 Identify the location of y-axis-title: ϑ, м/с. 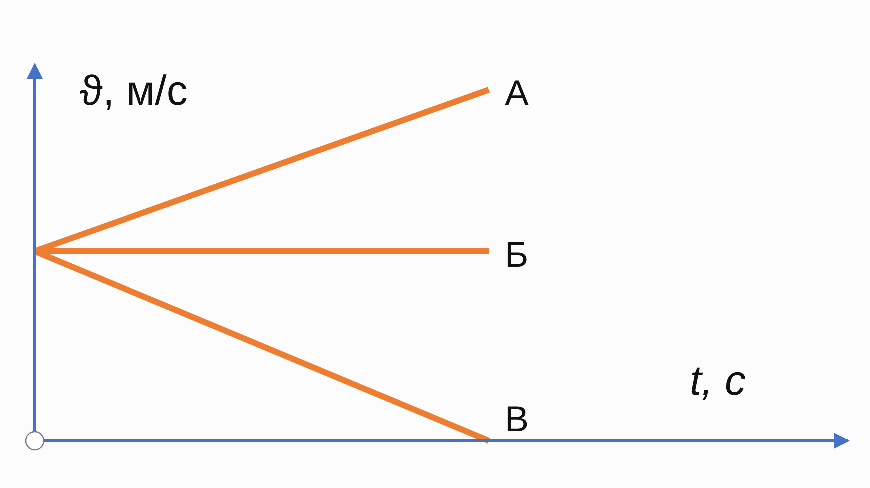
(134, 90).